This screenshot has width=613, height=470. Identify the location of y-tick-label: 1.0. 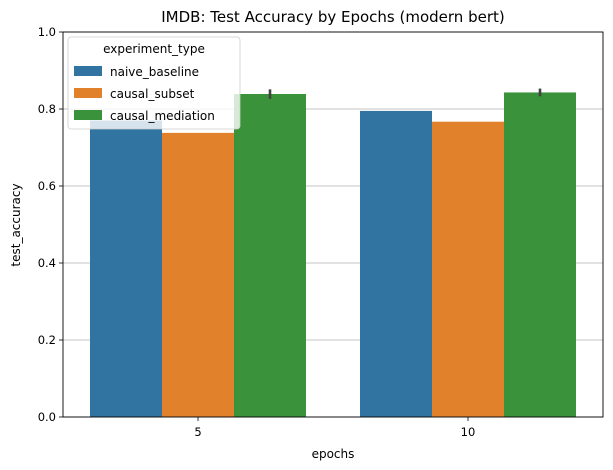
(47, 32).